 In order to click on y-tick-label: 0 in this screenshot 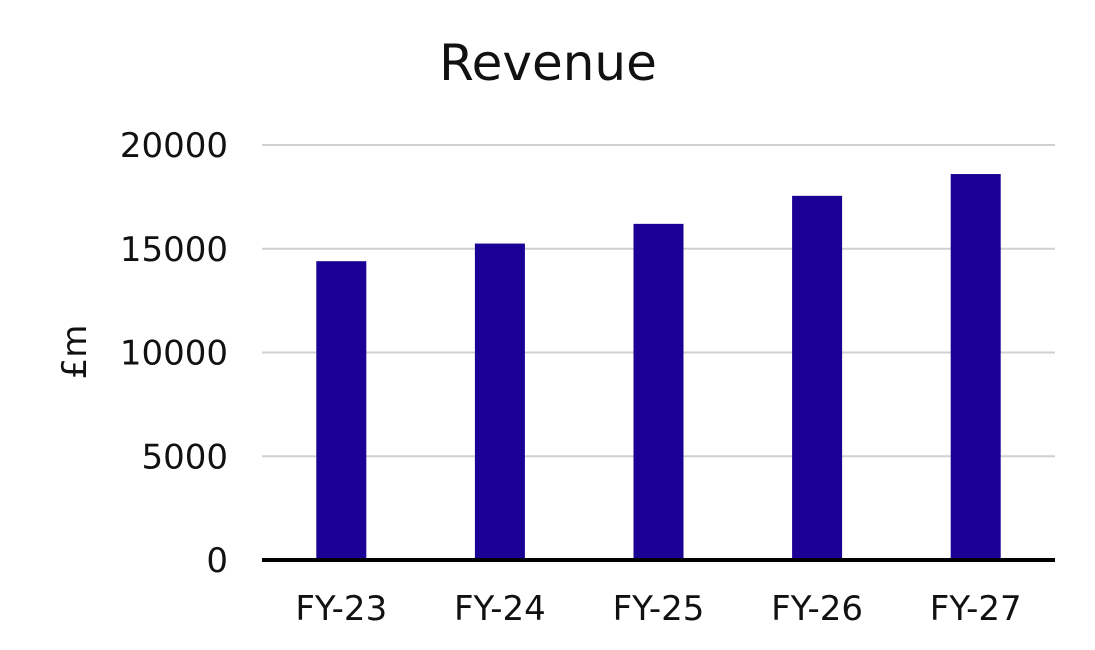, I will do `click(217, 561)`.